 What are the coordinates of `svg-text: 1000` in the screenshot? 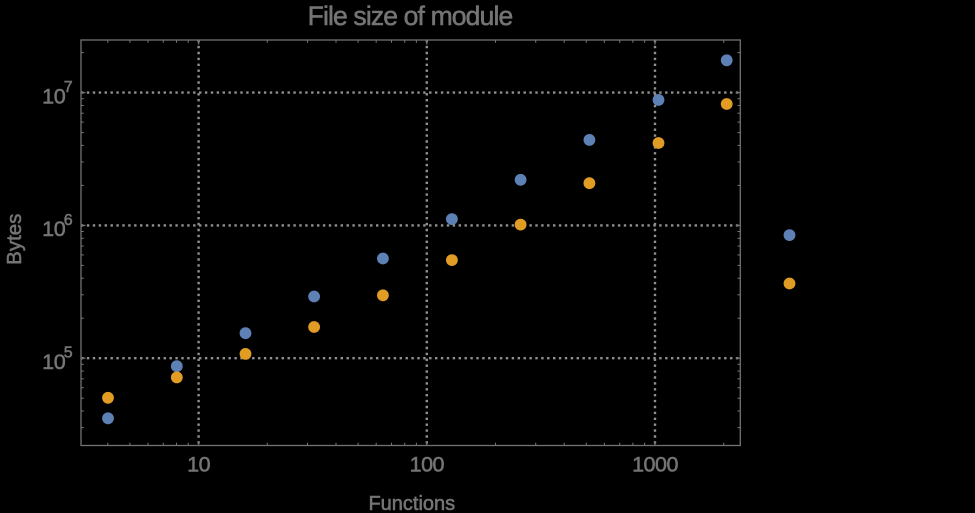 It's located at (655, 465).